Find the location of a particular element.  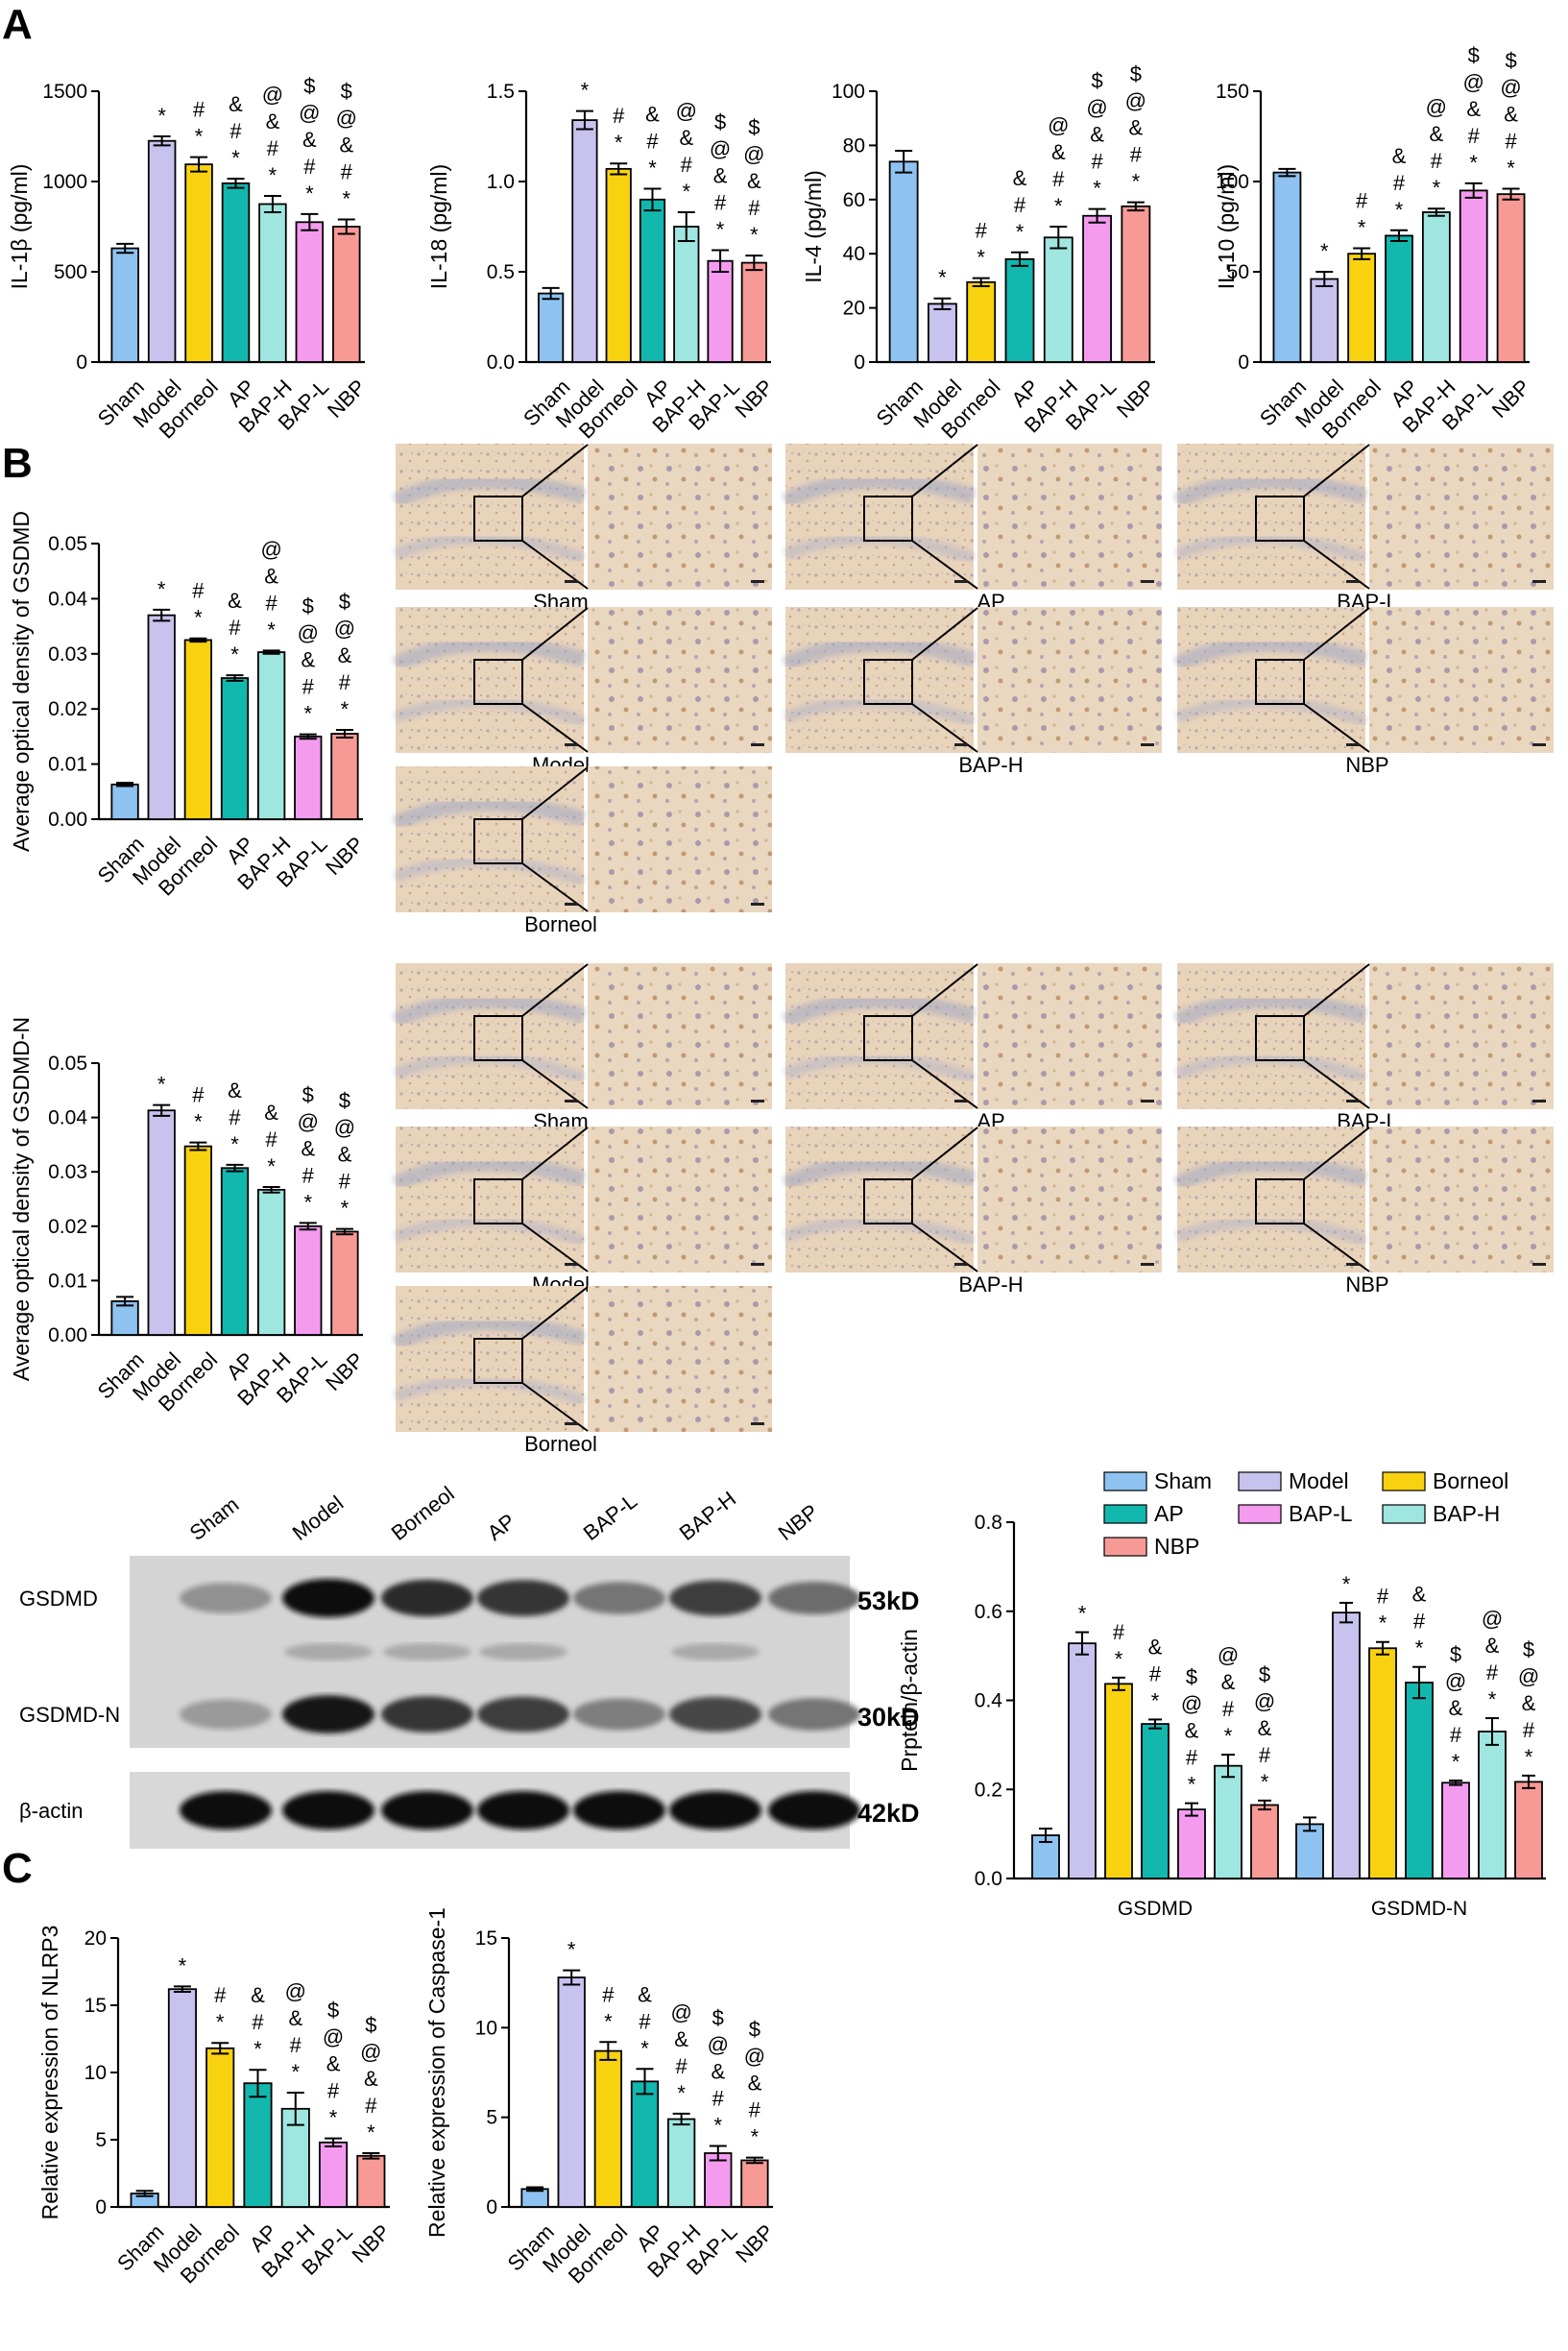

y-tick-label: 0.01 is located at coordinates (67, 765).